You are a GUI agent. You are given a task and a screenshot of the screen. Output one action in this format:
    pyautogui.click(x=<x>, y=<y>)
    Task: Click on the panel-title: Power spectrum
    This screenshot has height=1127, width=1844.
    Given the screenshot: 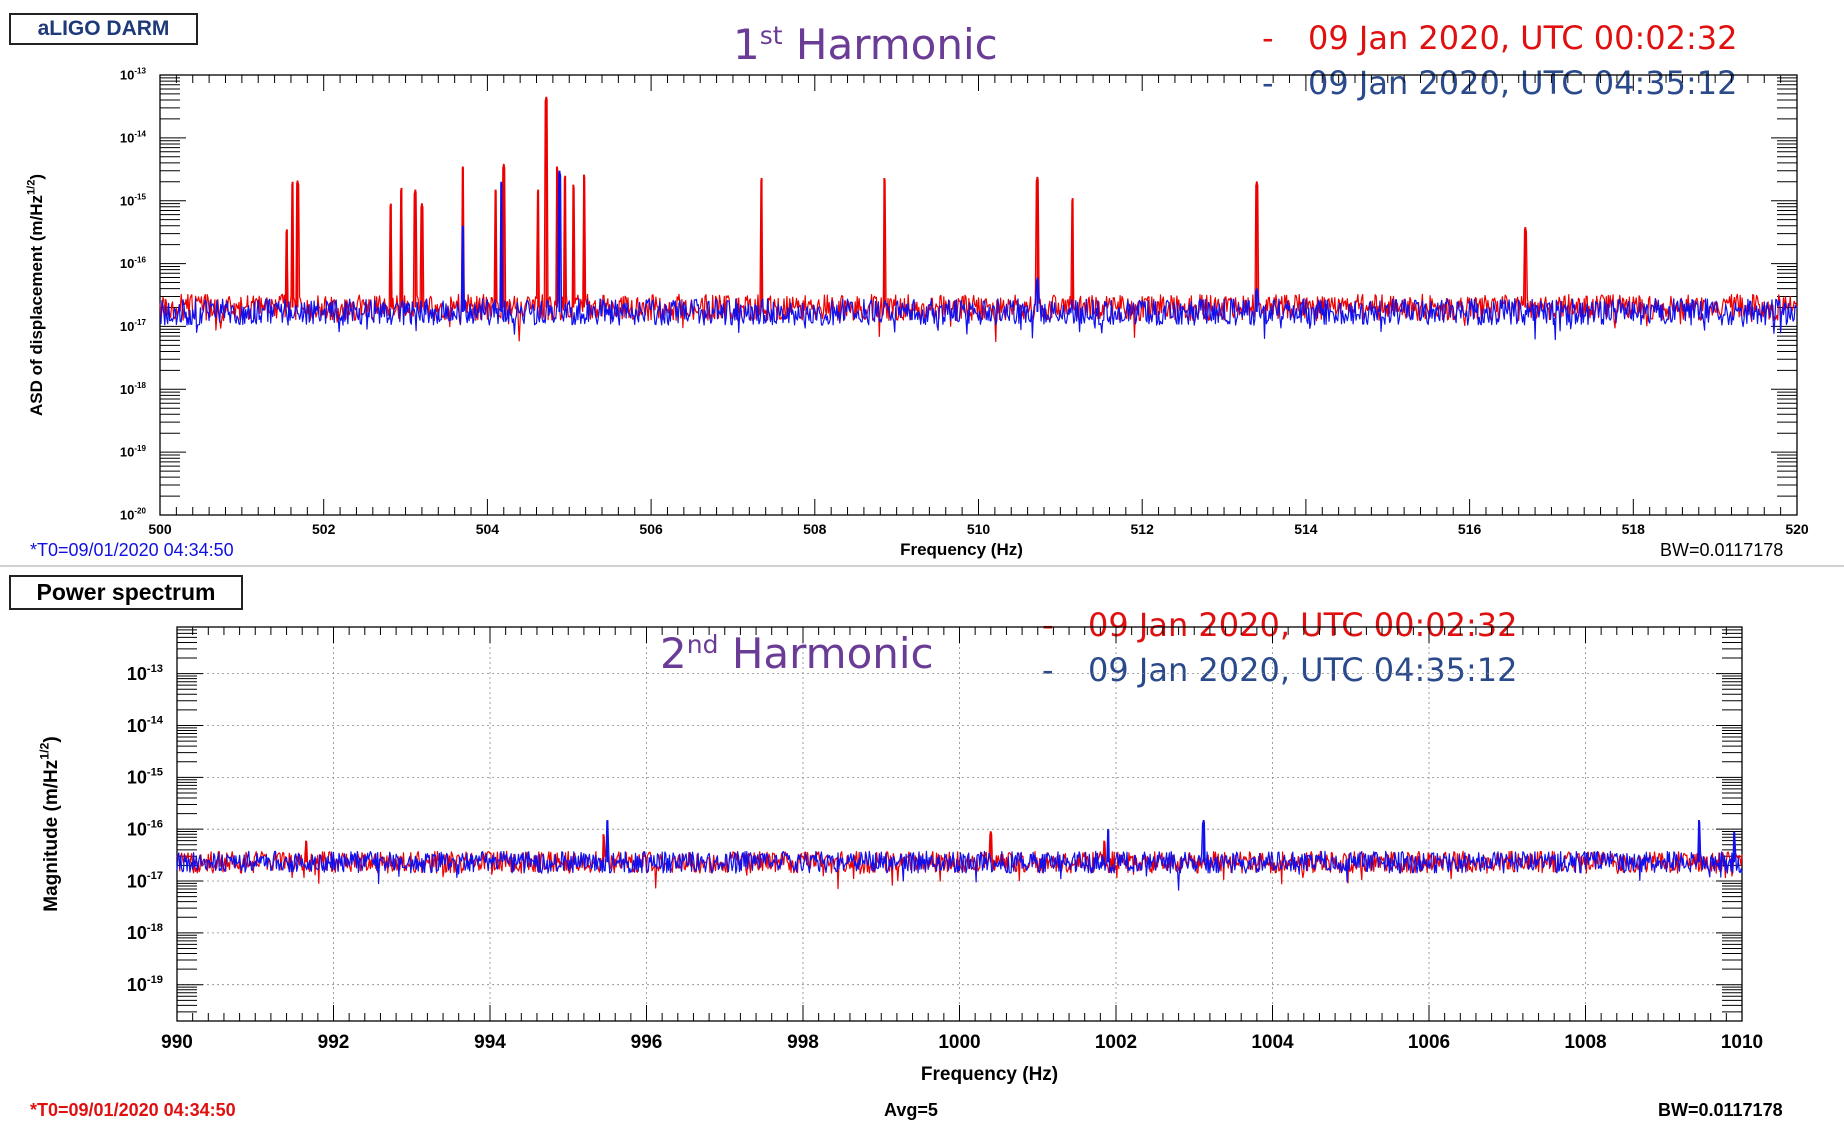 What is the action you would take?
    pyautogui.click(x=126, y=592)
    